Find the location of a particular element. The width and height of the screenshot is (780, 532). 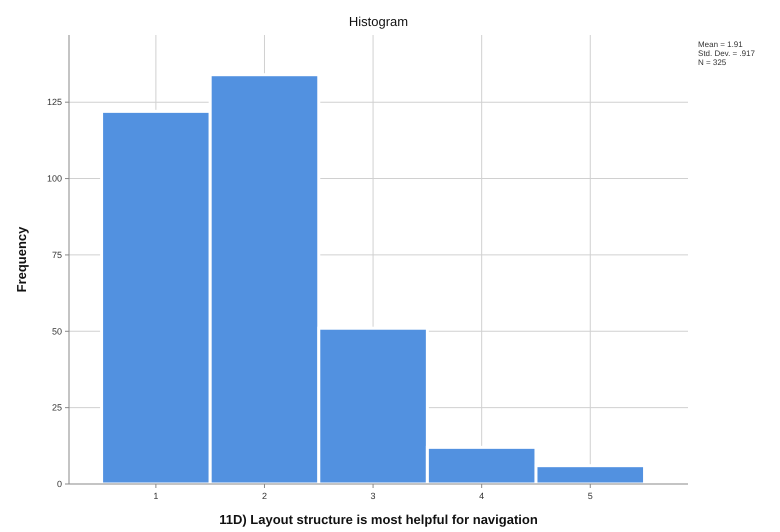

chart-title: Histogram is located at coordinates (378, 21).